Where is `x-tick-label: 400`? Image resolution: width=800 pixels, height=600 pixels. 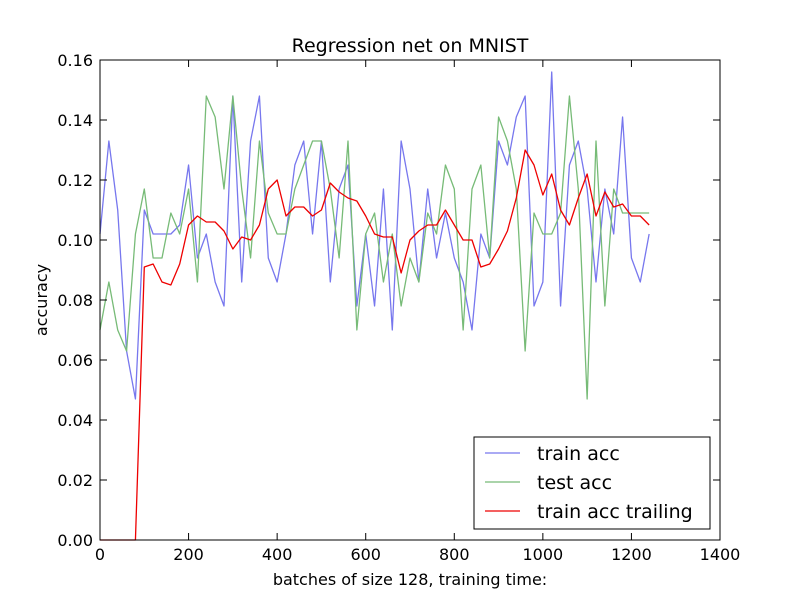 x-tick-label: 400 is located at coordinates (277, 554).